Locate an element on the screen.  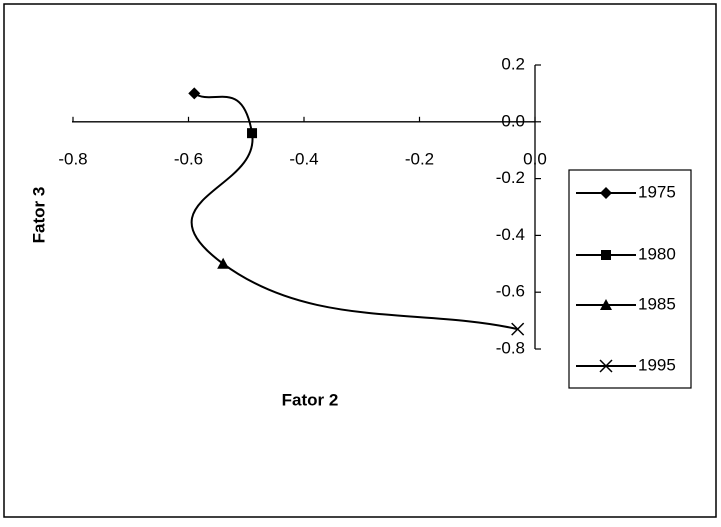
x-axis-title: Fator 2 is located at coordinates (310, 399).